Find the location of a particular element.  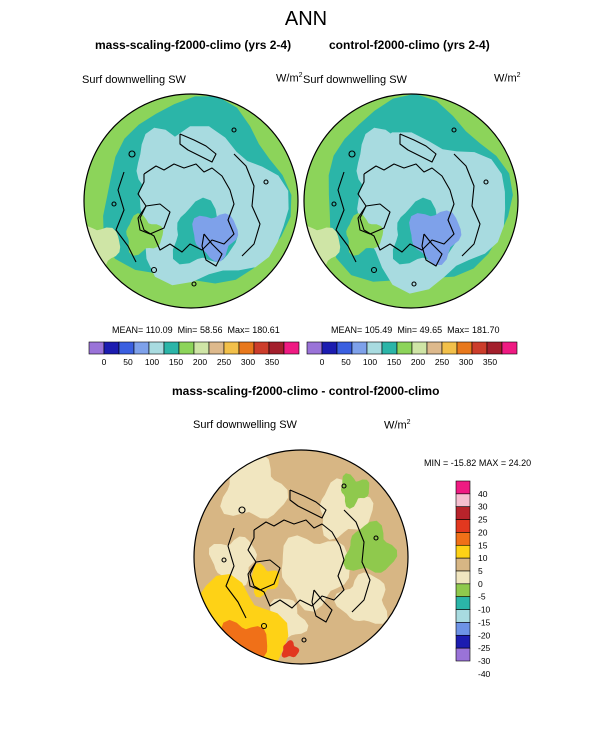

field-minimum is located at coordinates (435, 238).